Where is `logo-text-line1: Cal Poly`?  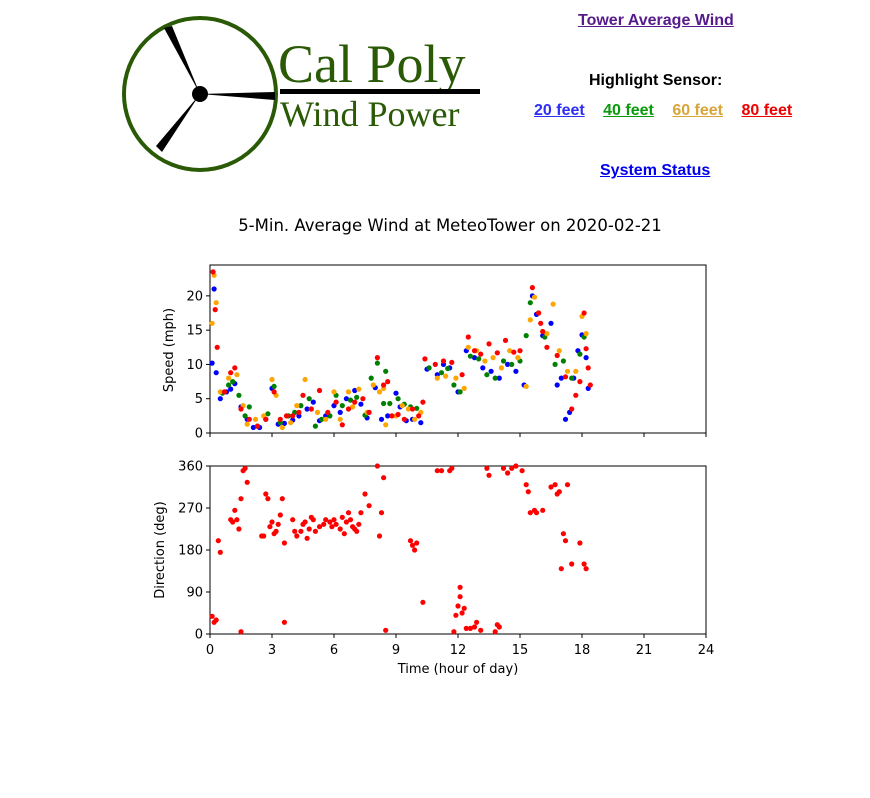
logo-text-line1: Cal Poly is located at coordinates (372, 64).